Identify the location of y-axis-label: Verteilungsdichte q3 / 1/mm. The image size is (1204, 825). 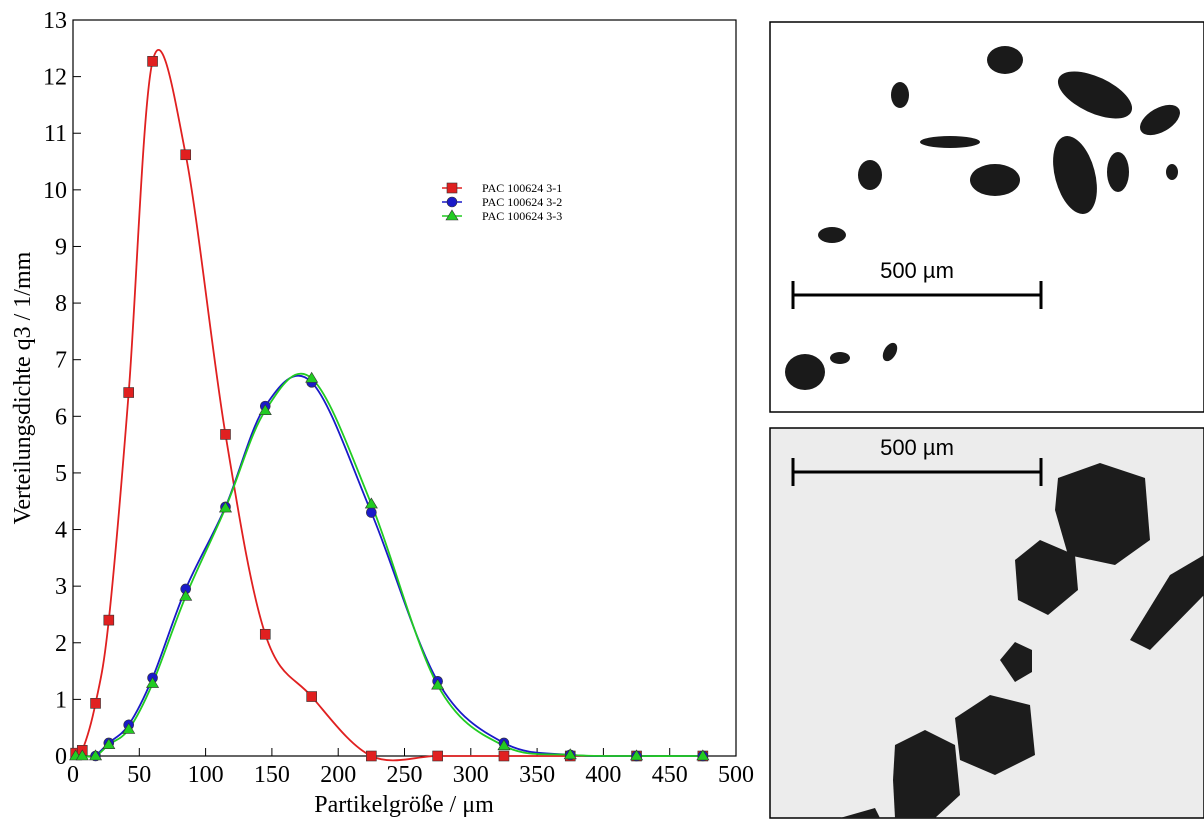
(23, 387).